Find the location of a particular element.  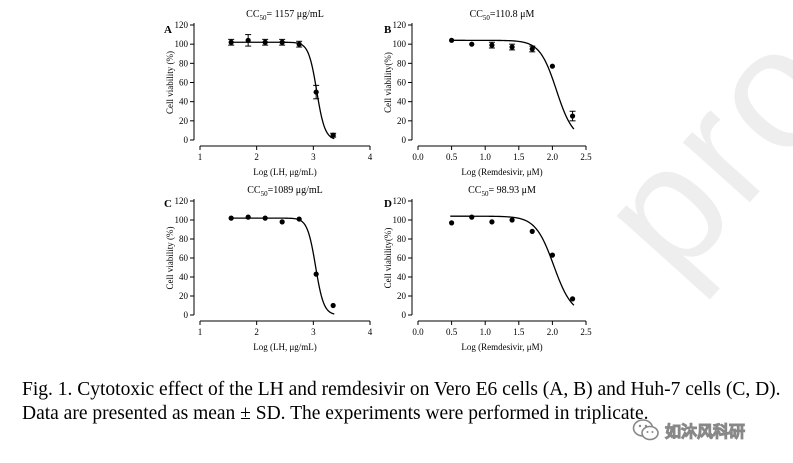

panel-a-letter: A is located at coordinates (168, 30).